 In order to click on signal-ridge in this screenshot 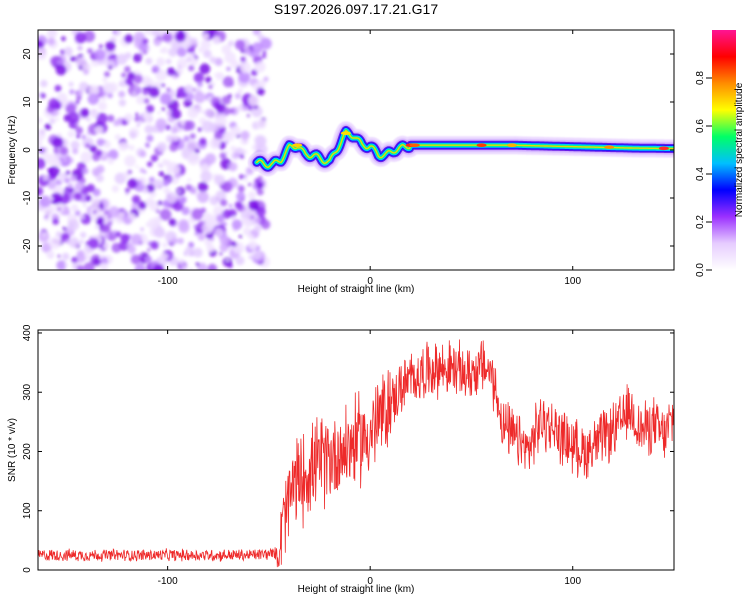, I will do `click(460, 149)`.